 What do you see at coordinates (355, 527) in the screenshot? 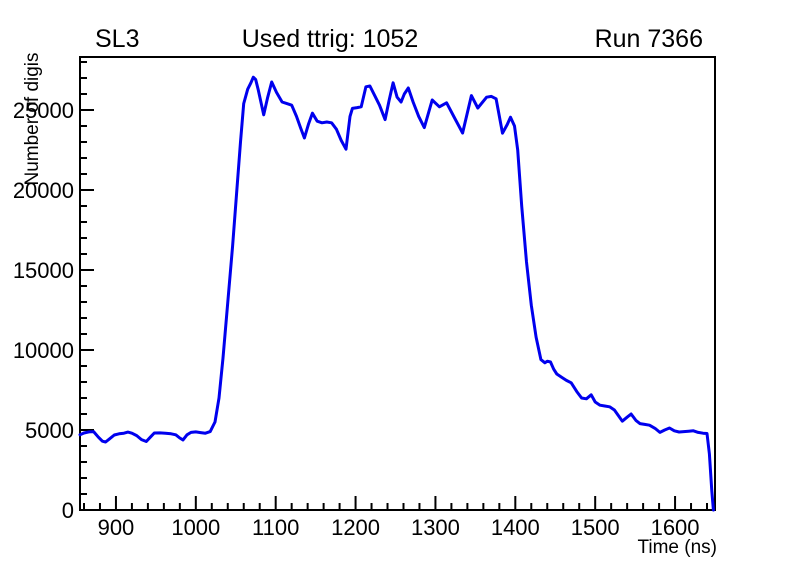
I see `x-tick-label: 1200` at bounding box center [355, 527].